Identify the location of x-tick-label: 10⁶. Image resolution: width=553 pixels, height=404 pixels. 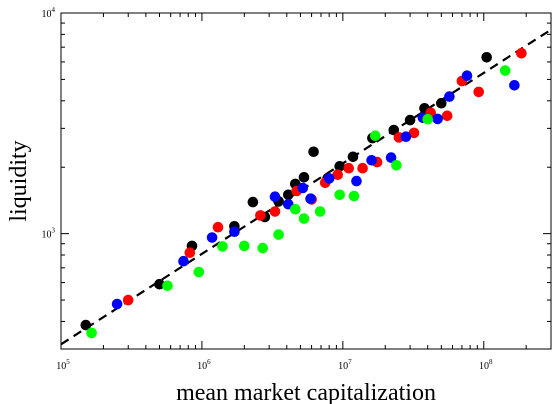
(204, 365).